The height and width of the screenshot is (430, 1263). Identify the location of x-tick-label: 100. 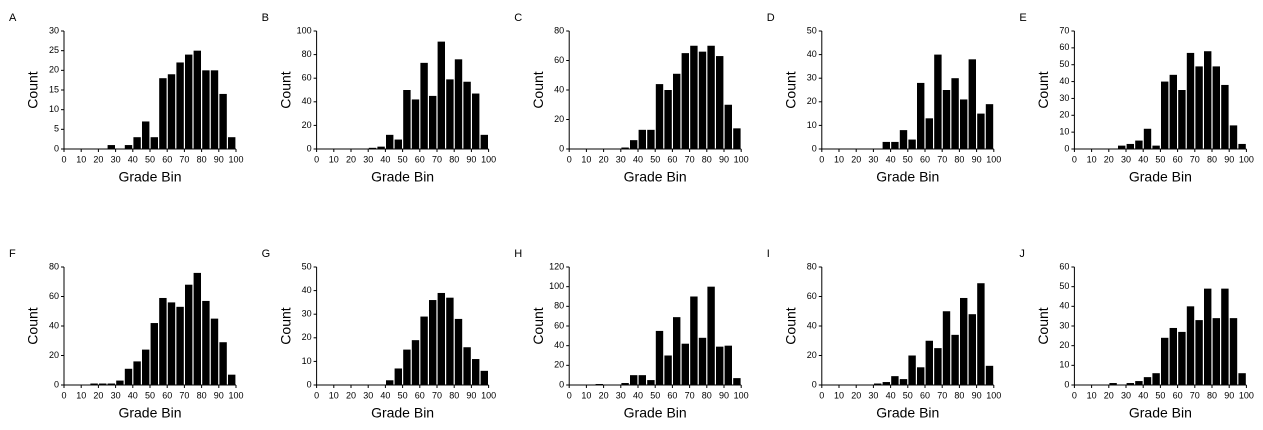
(488, 395).